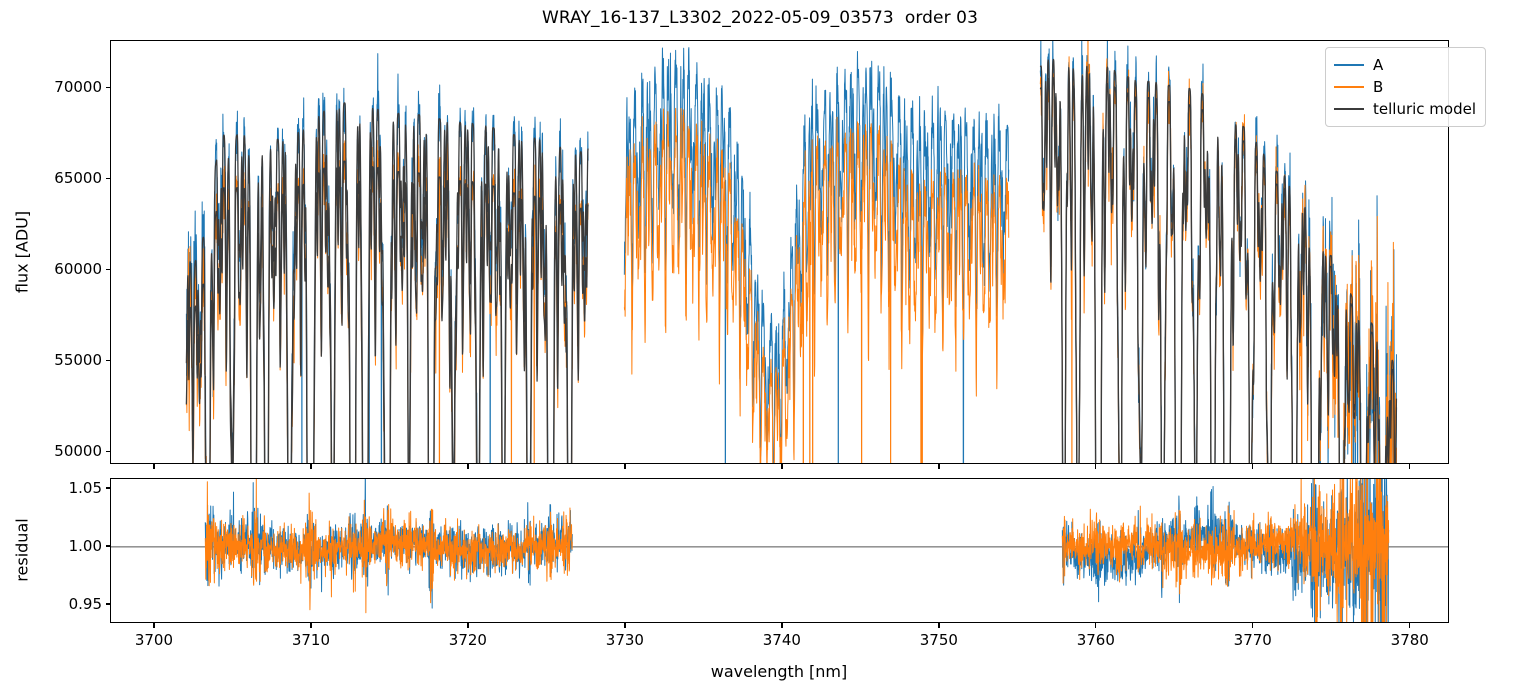 The width and height of the screenshot is (1520, 696). I want to click on legend-label-telluric-model: telluric model, so click(1425, 108).